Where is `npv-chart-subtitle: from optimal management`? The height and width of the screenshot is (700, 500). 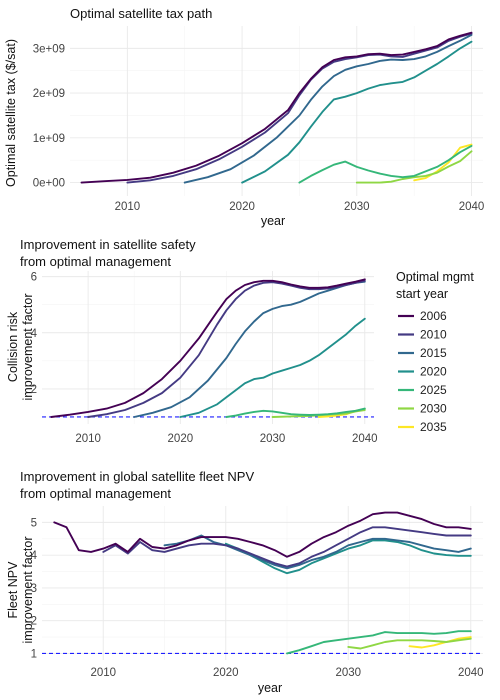 npv-chart-subtitle: from optimal management is located at coordinates (95, 493).